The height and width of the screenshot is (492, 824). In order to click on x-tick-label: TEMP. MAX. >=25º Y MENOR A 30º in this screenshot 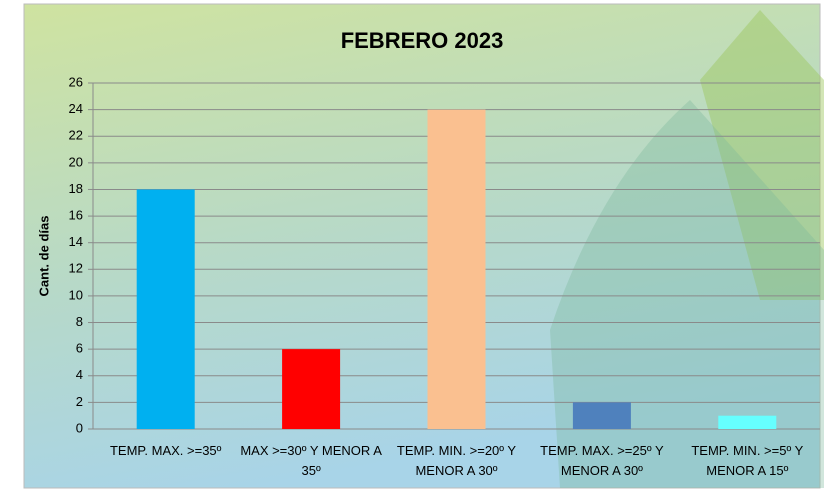, I will do `click(602, 460)`.